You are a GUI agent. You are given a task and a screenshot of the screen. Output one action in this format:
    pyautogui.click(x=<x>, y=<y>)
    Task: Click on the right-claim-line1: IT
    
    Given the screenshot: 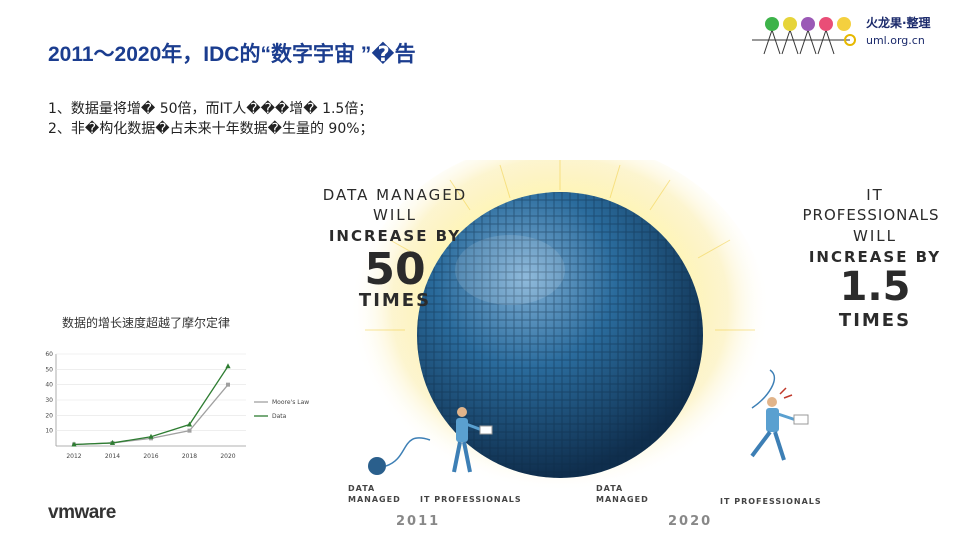 What is the action you would take?
    pyautogui.click(x=875, y=195)
    